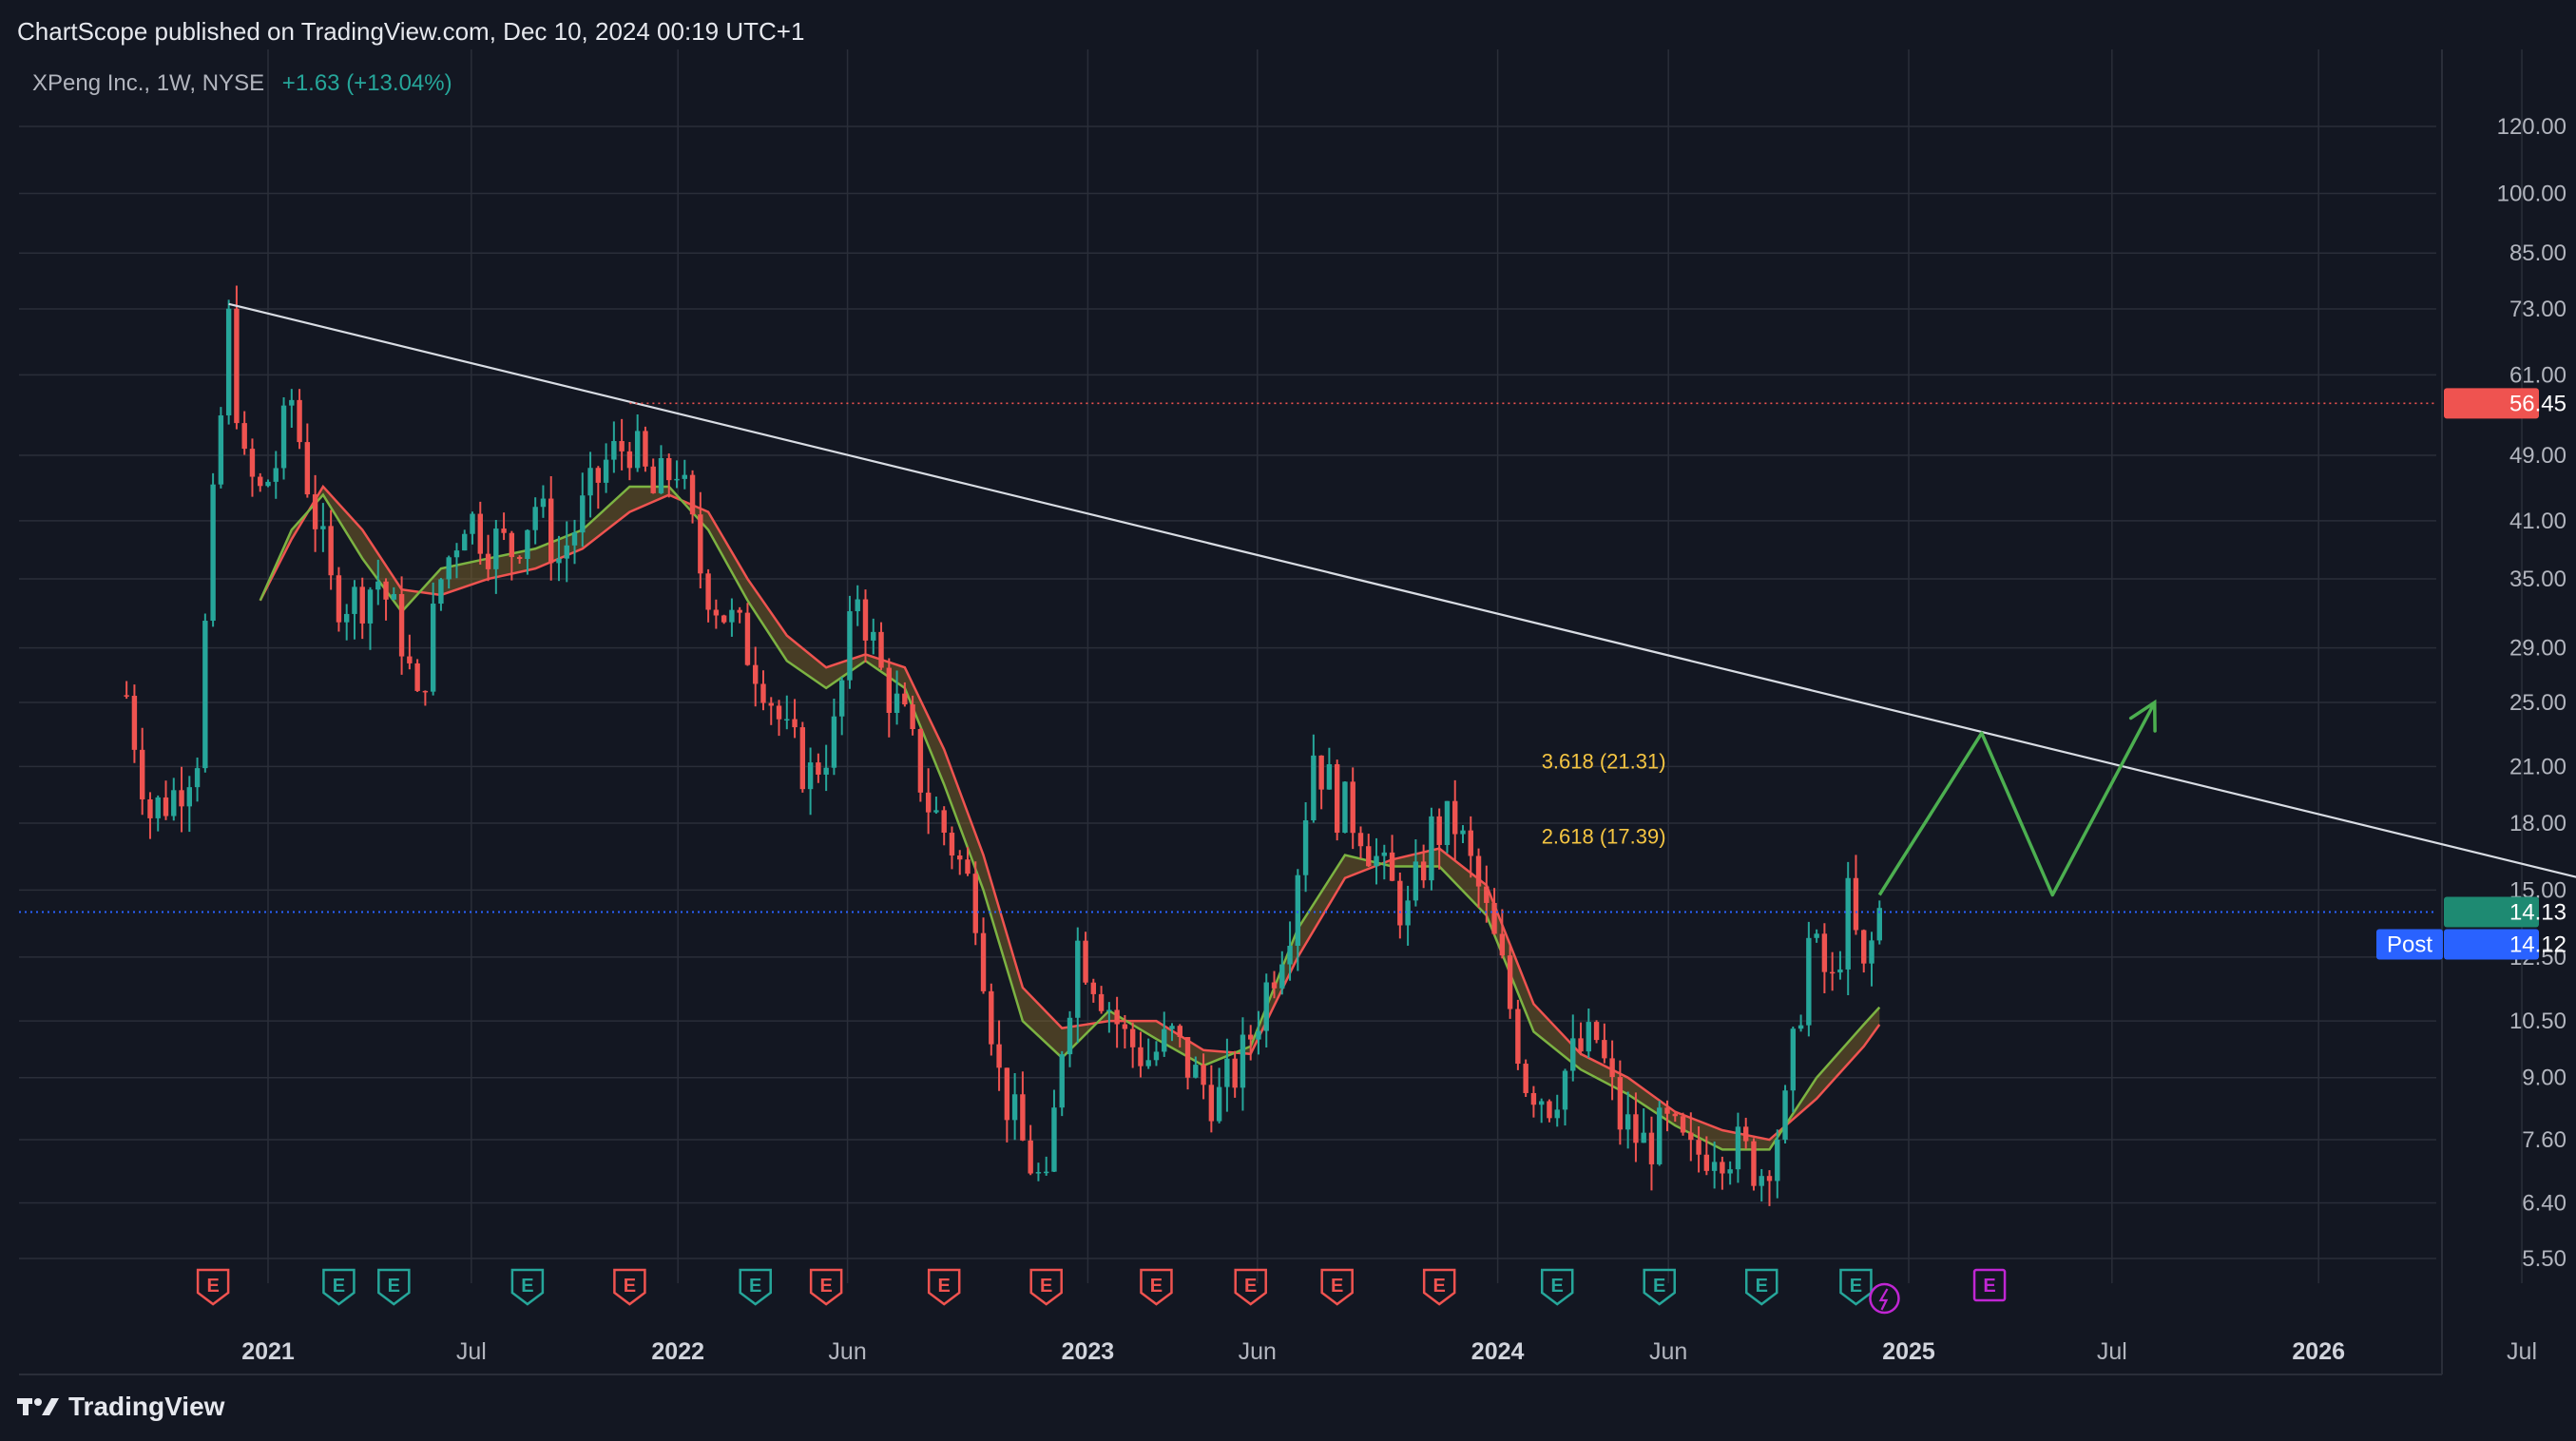 This screenshot has height=1441, width=2576. I want to click on tradingview-icon, so click(38, 1406).